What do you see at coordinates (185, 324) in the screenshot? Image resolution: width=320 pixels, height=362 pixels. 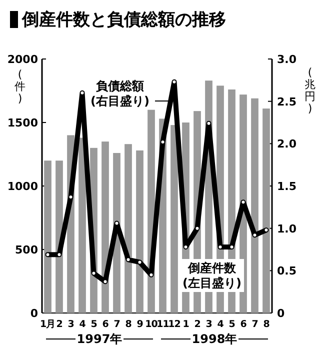 I see `x-tick-label: 1` at bounding box center [185, 324].